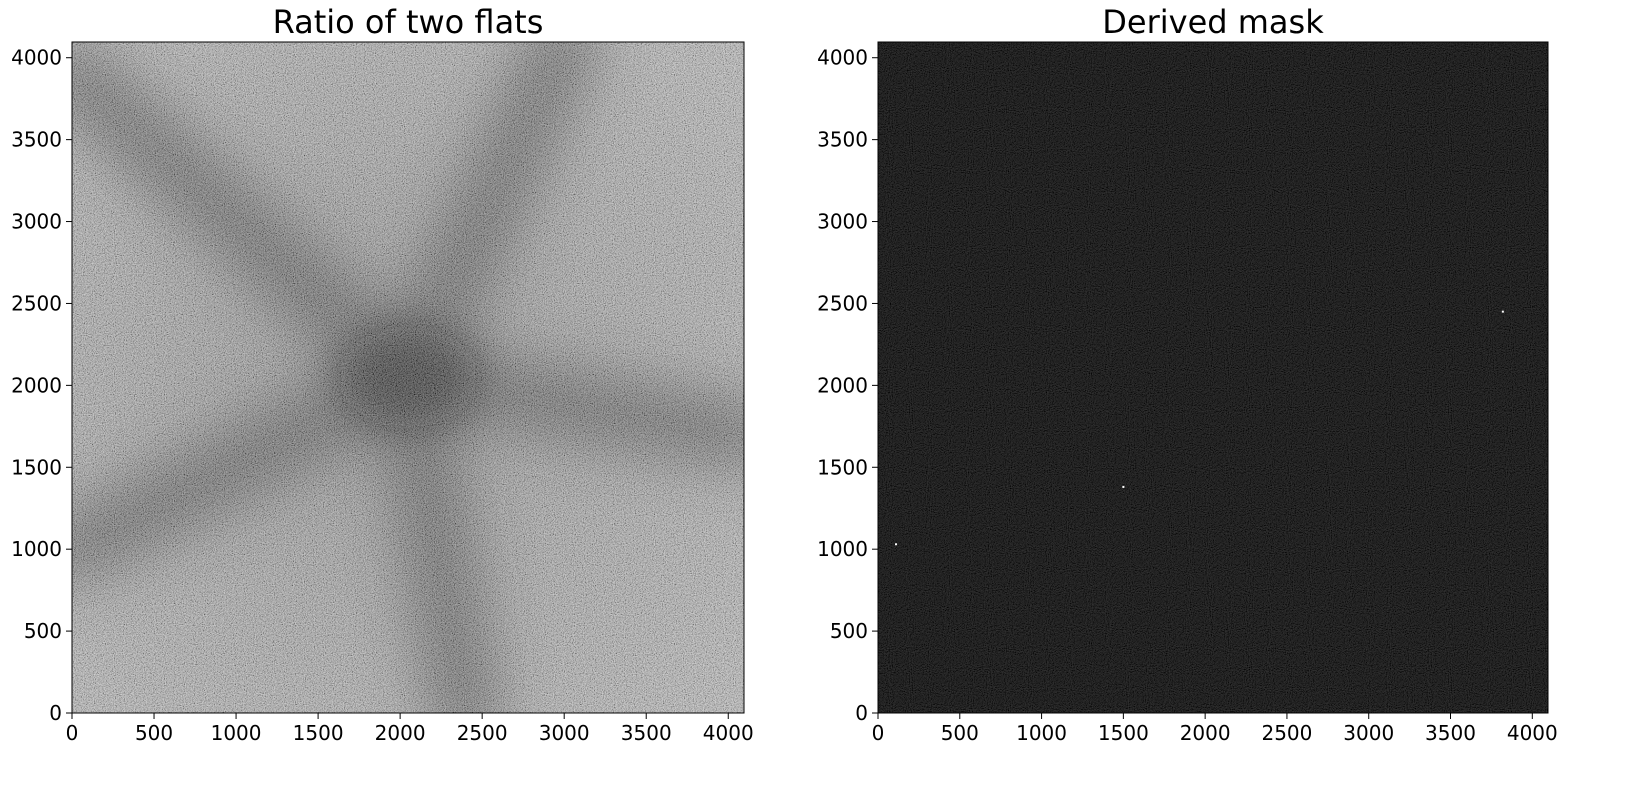  Describe the element at coordinates (1199, 428) in the screenshot. I see `masked-pixels` at that location.